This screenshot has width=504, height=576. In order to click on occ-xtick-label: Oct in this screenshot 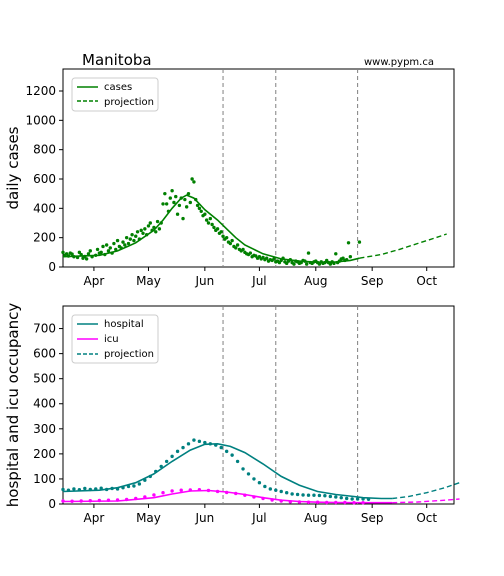, I will do `click(426, 518)`.